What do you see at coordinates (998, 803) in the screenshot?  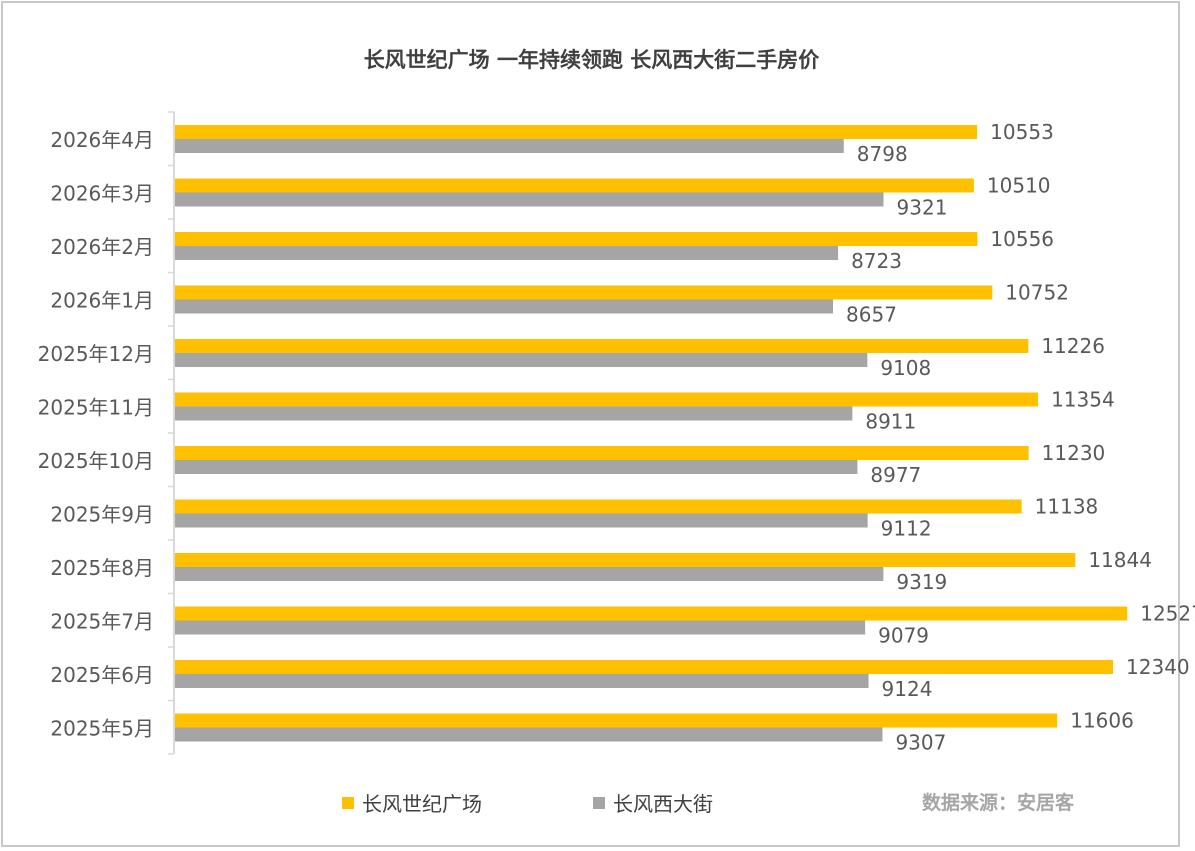 I see `source-note: 数据来源：安居客` at bounding box center [998, 803].